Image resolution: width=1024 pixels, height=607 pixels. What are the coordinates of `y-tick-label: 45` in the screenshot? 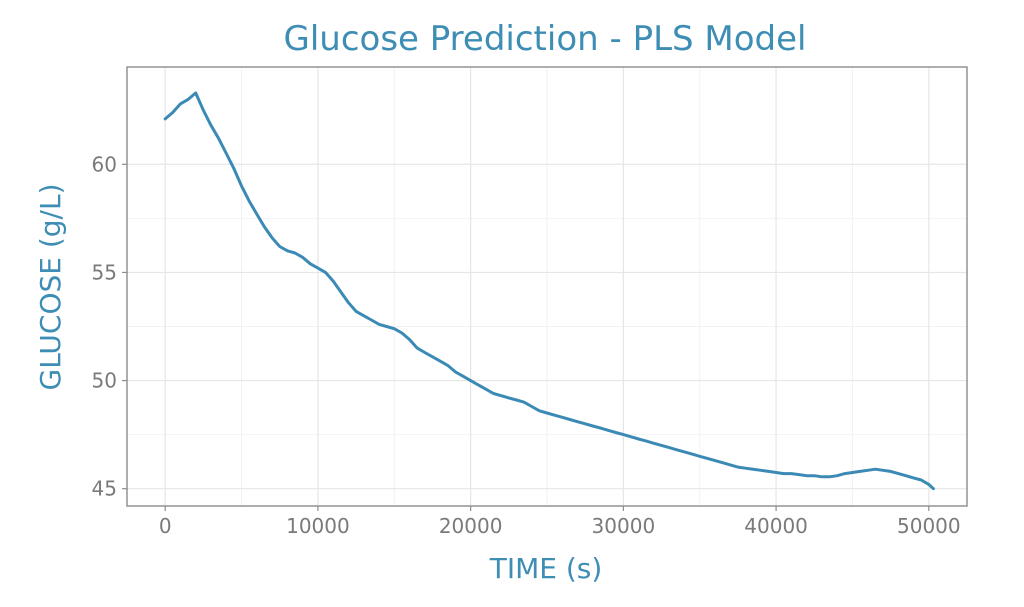 It's located at (104, 489).